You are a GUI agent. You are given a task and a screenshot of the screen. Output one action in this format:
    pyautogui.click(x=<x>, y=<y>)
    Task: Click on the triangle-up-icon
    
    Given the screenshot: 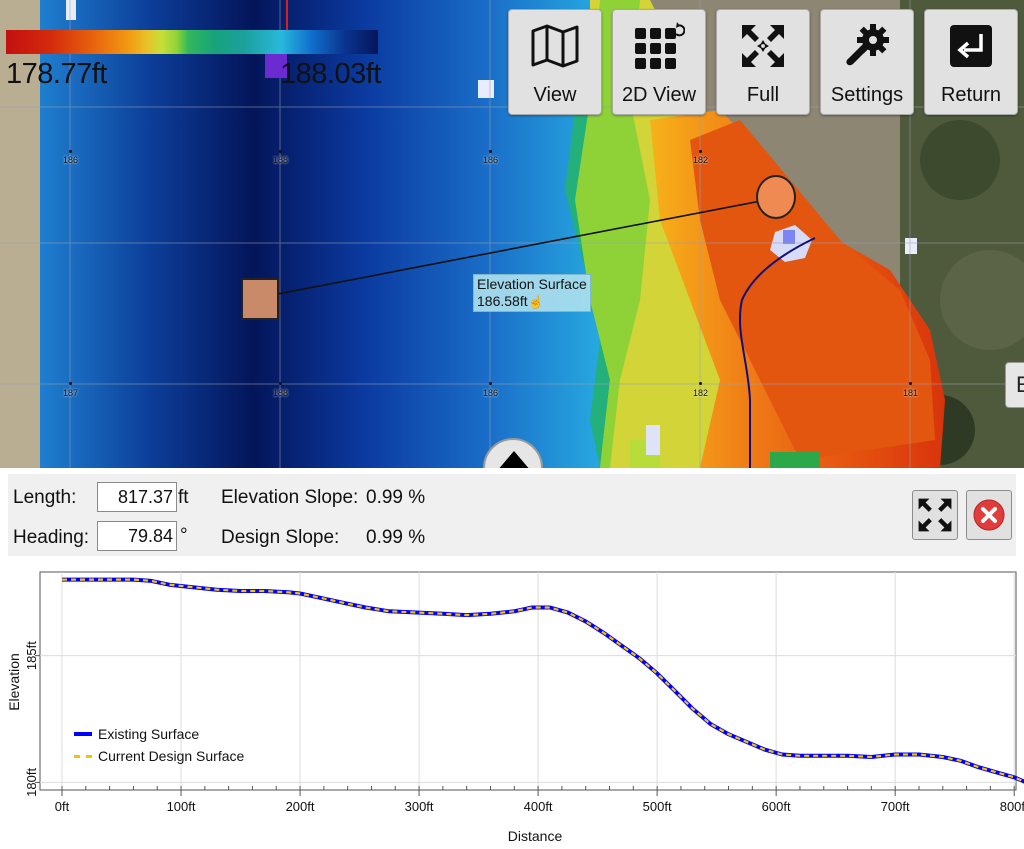 What is the action you would take?
    pyautogui.click(x=514, y=459)
    